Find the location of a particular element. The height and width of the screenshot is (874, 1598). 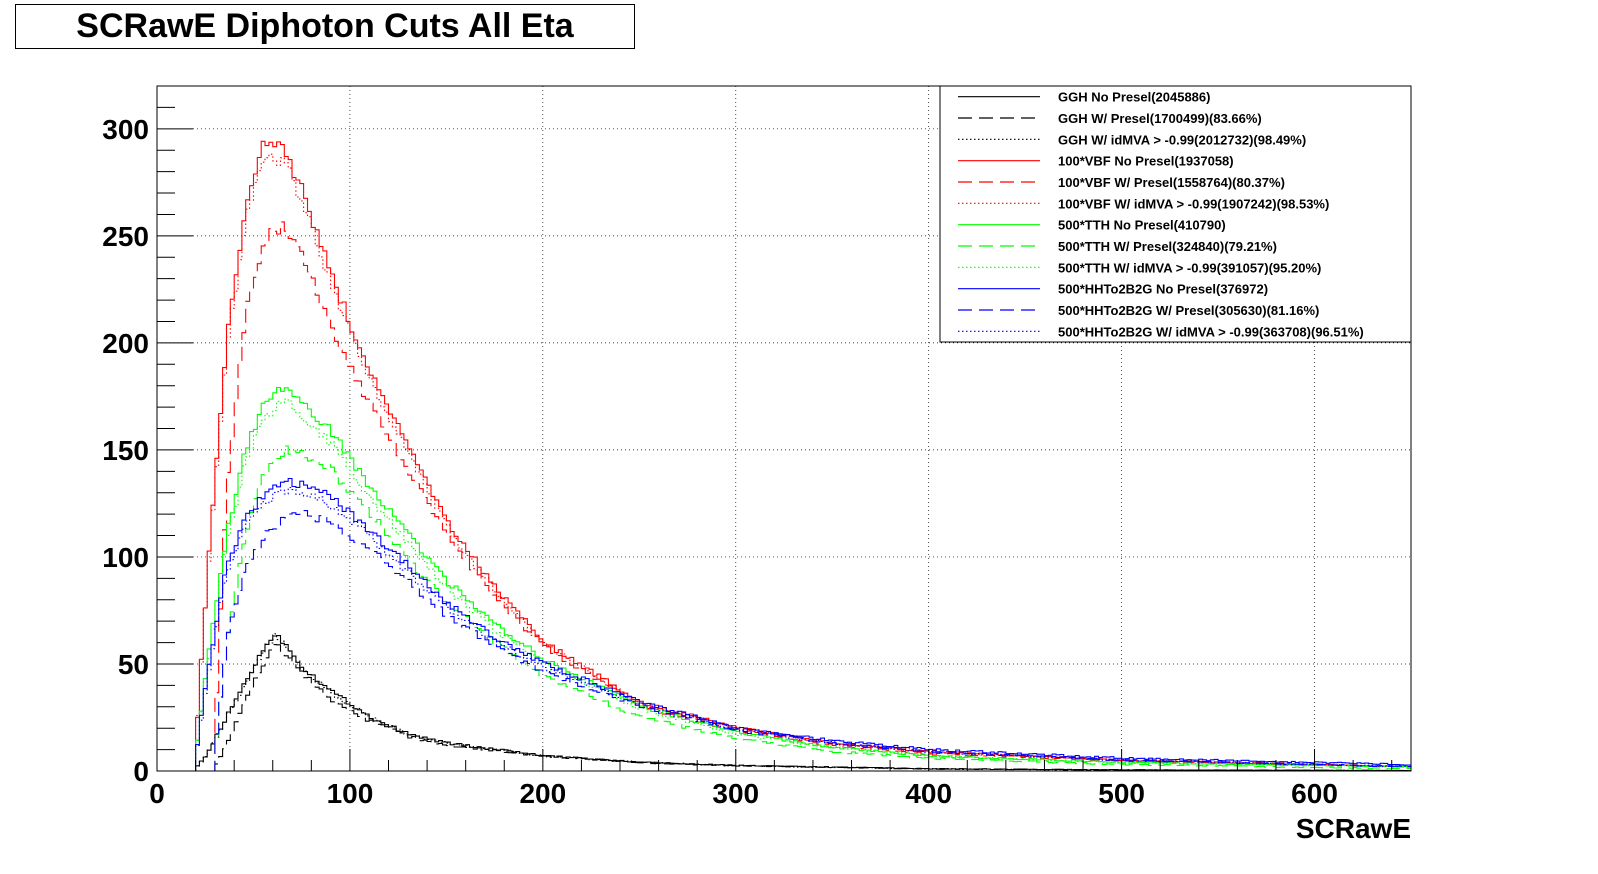

legend-label: 500*HHTo2B2G No Presel(376972) is located at coordinates (1163, 289).